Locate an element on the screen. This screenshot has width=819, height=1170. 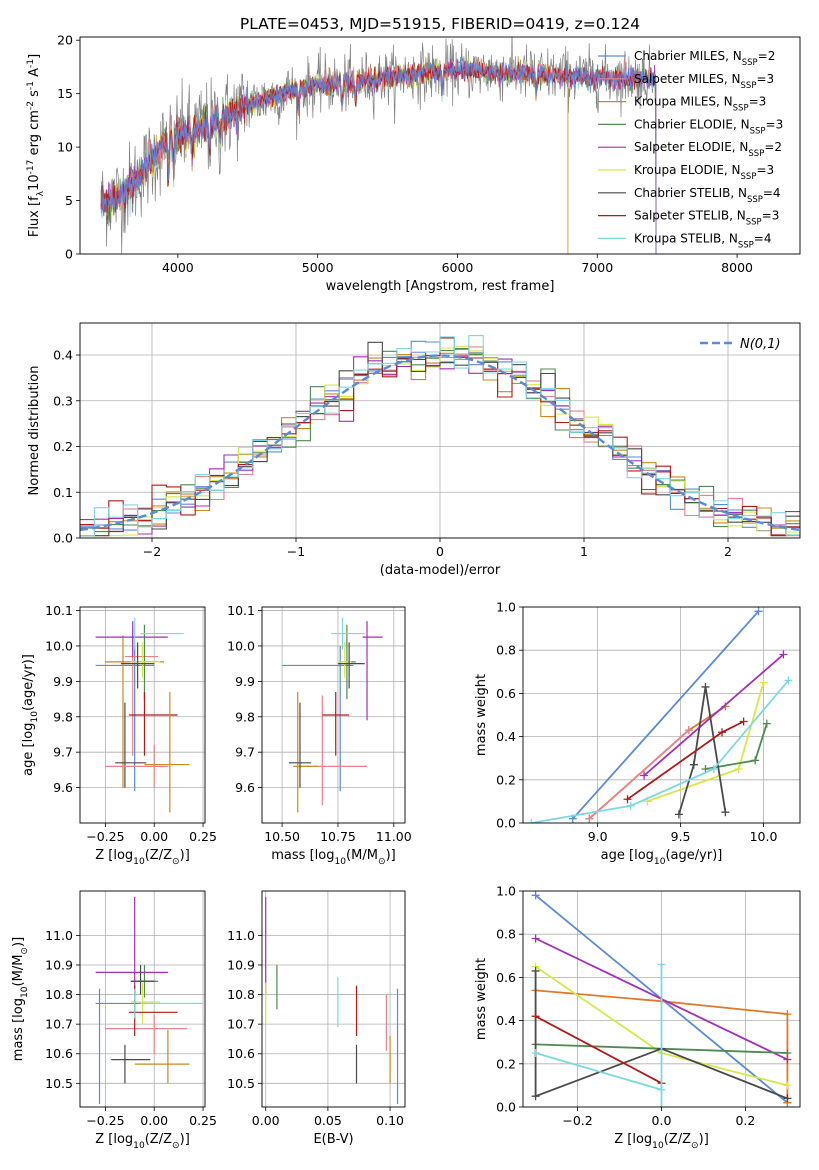
y-tick-label: 9.7 is located at coordinates (245, 752).